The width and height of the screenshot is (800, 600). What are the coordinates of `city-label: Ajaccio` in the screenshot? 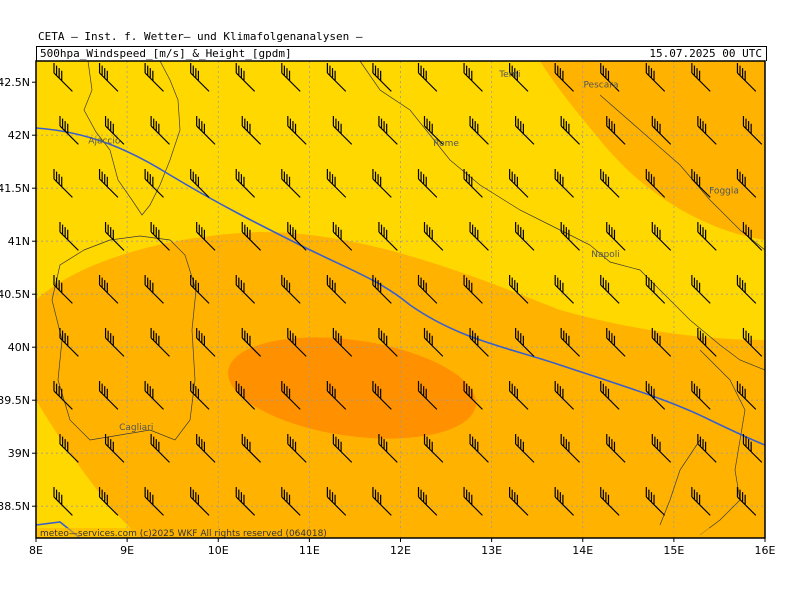 It's located at (104, 142).